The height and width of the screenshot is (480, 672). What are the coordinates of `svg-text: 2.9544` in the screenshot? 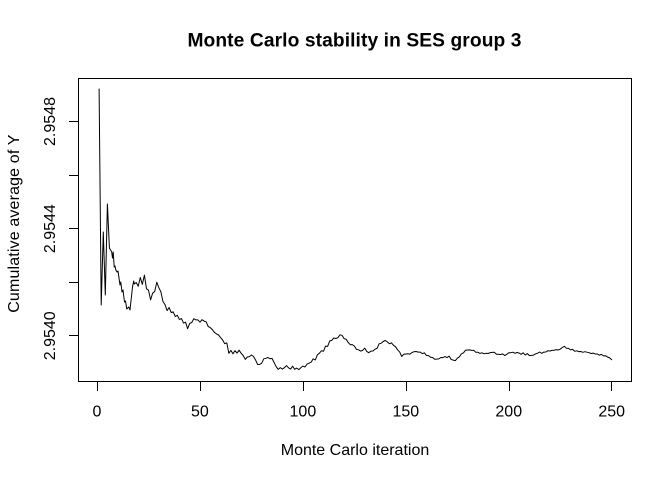 It's located at (50, 228).